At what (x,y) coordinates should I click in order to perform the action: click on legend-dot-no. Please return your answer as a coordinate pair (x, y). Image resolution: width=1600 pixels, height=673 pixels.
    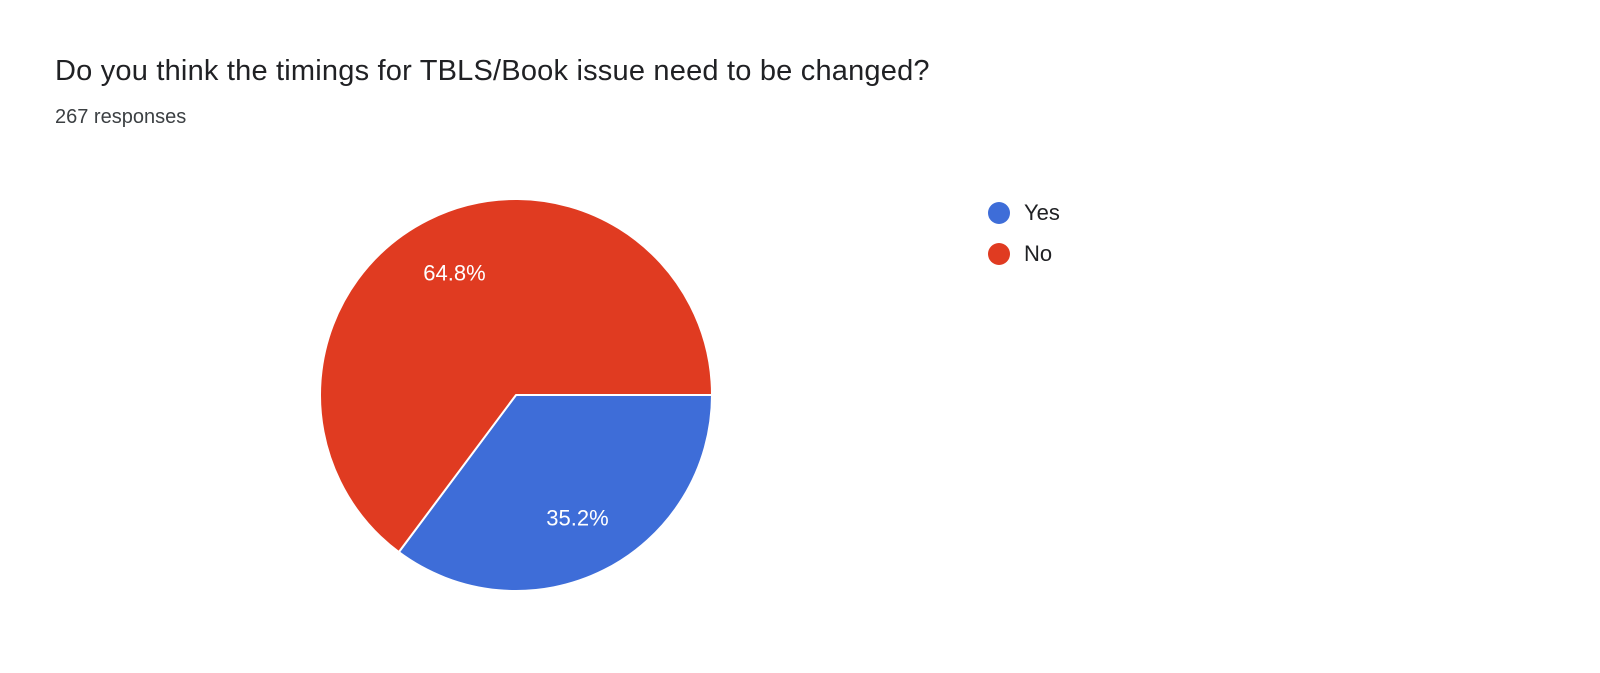
    Looking at the image, I should click on (999, 254).